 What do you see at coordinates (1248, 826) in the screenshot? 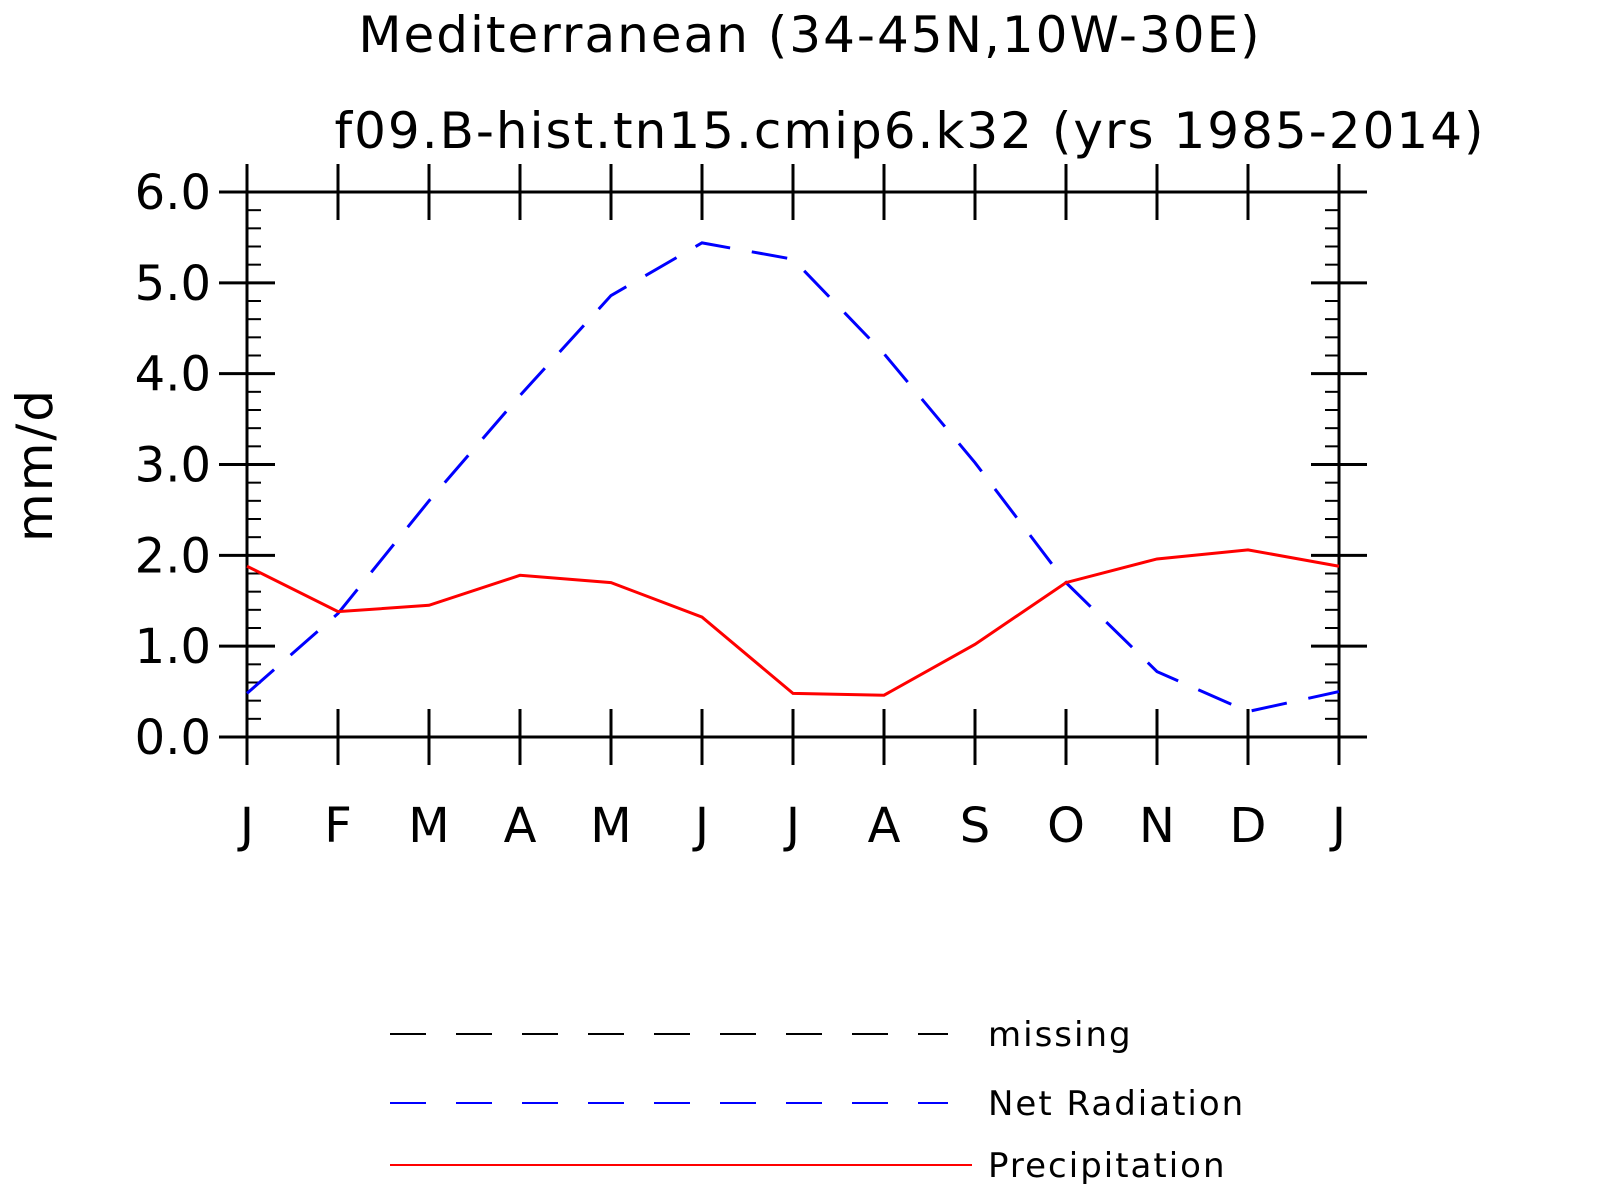
I see `x-tick-label: D` at bounding box center [1248, 826].